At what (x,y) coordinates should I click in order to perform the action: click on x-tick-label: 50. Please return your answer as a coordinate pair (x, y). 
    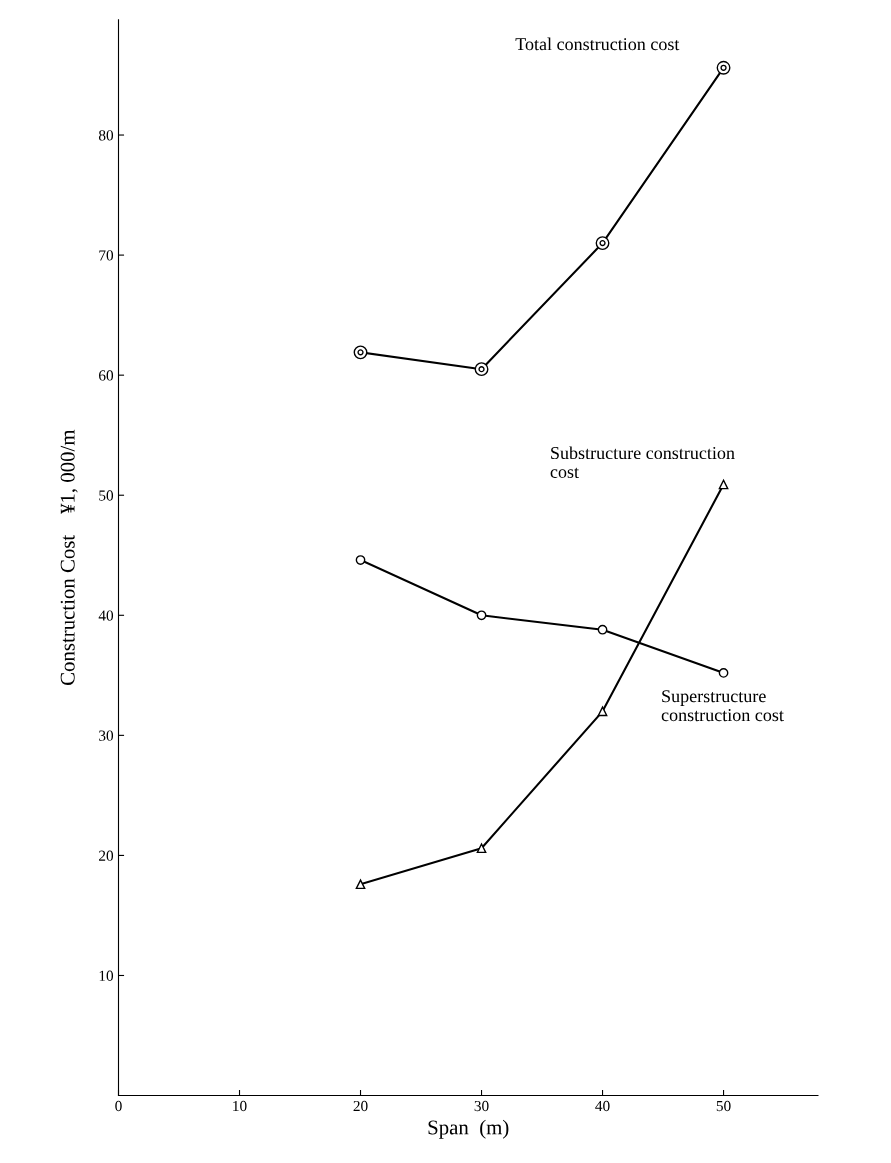
    Looking at the image, I should click on (723, 1106).